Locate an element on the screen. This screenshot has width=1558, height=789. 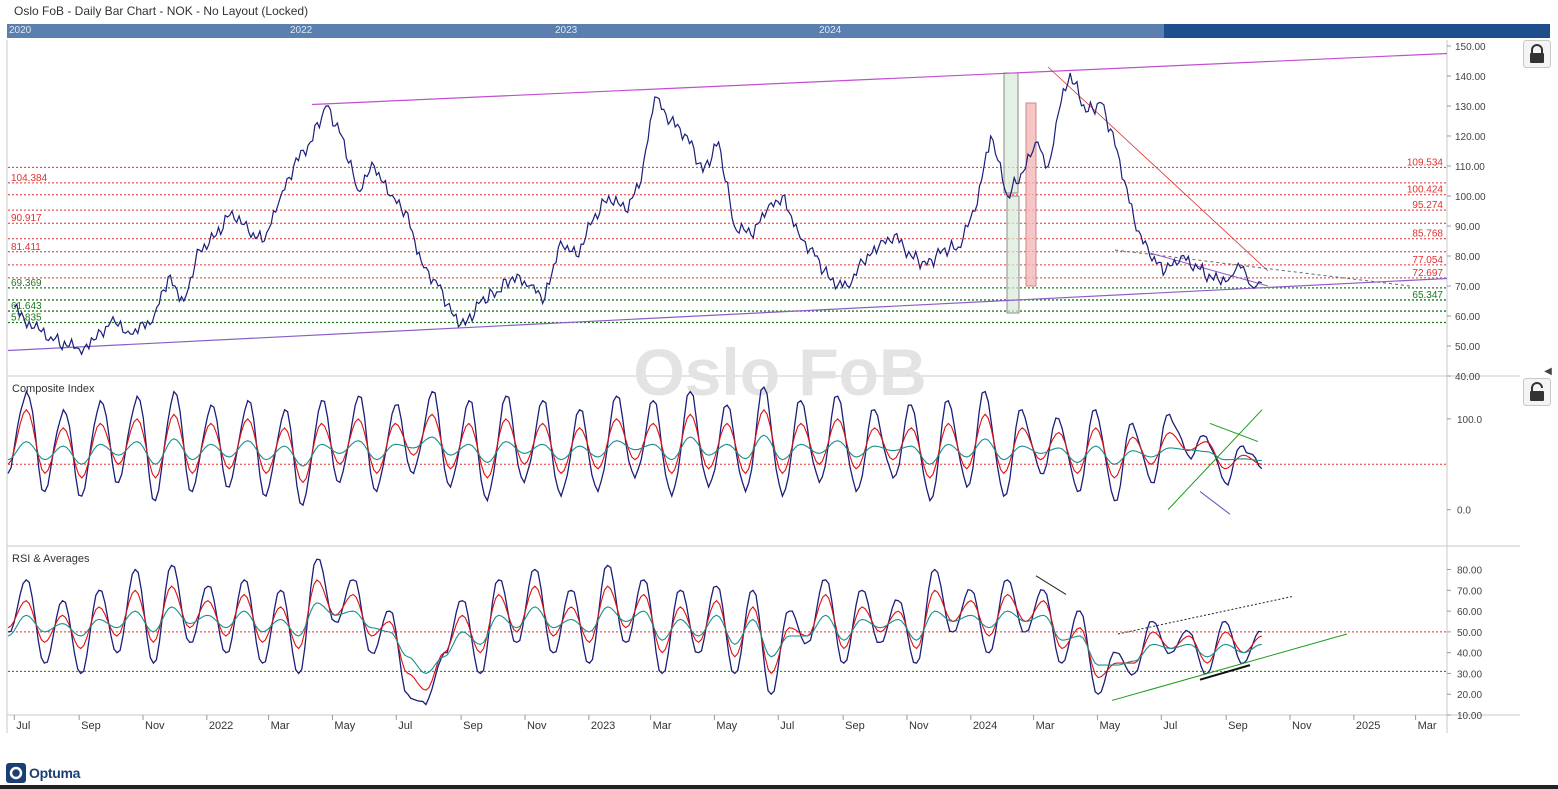
unlock-icon is located at coordinates (1537, 392).